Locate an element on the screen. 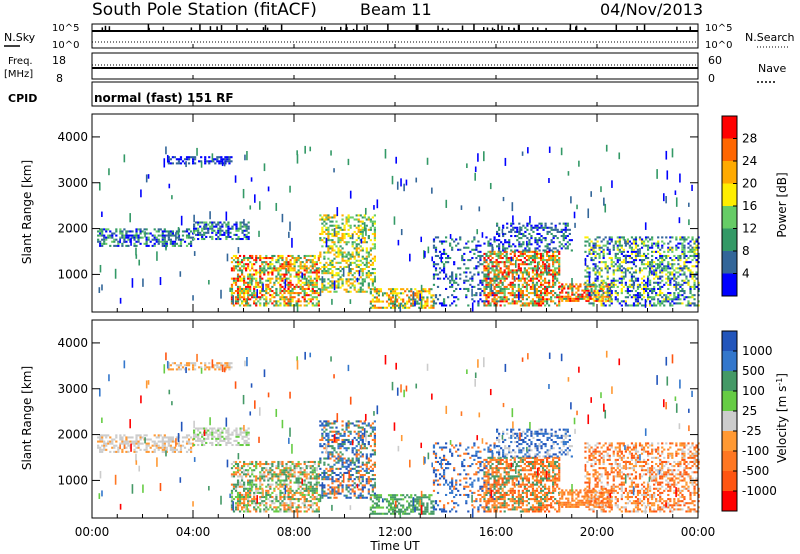 The height and width of the screenshot is (554, 800). power-ylabel: Slant Range [km] is located at coordinates (27, 212).